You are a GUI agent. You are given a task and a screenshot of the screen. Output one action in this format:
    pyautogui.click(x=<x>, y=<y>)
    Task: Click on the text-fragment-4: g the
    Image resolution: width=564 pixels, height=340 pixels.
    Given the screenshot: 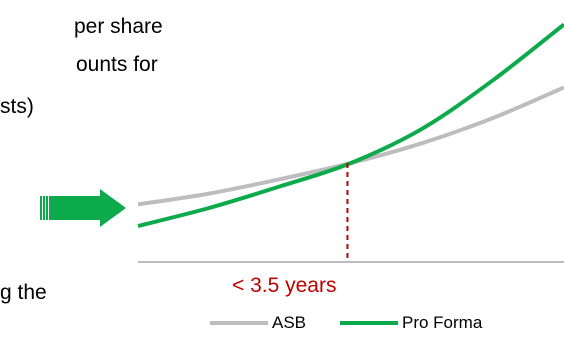 What is the action you would take?
    pyautogui.click(x=23, y=292)
    